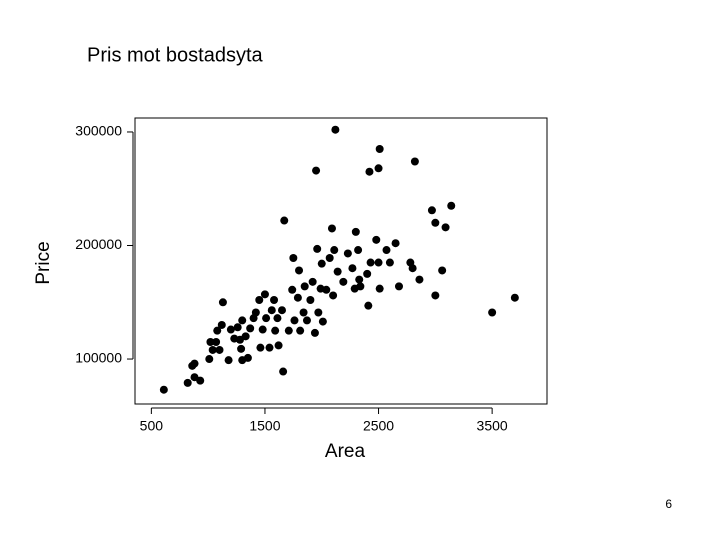 This screenshot has width=720, height=540. Describe the element at coordinates (43, 262) in the screenshot. I see `y-axis-label: Price` at that location.